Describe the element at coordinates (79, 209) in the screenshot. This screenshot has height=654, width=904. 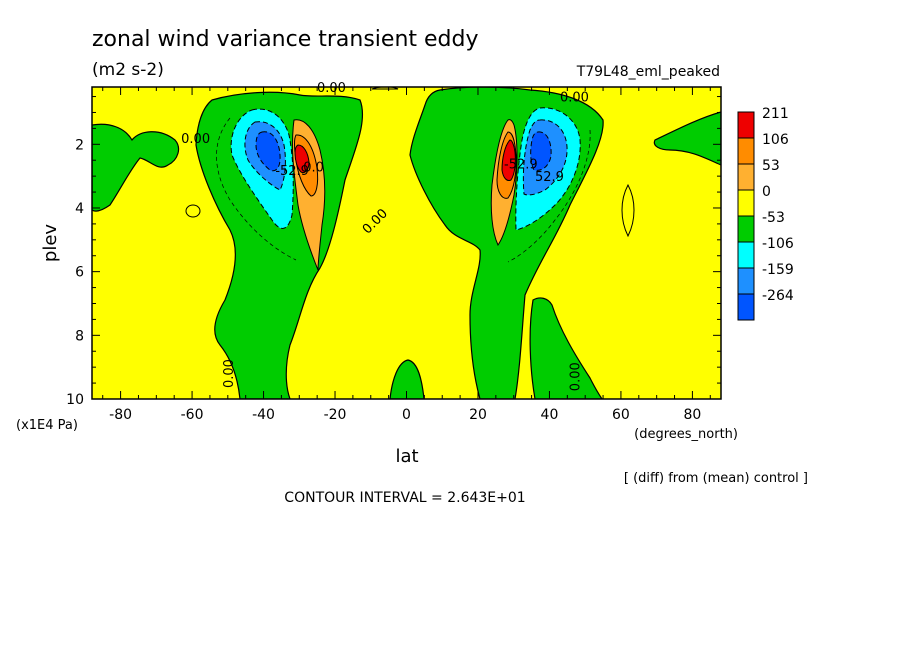
I see `y-tick-label: 4` at that location.